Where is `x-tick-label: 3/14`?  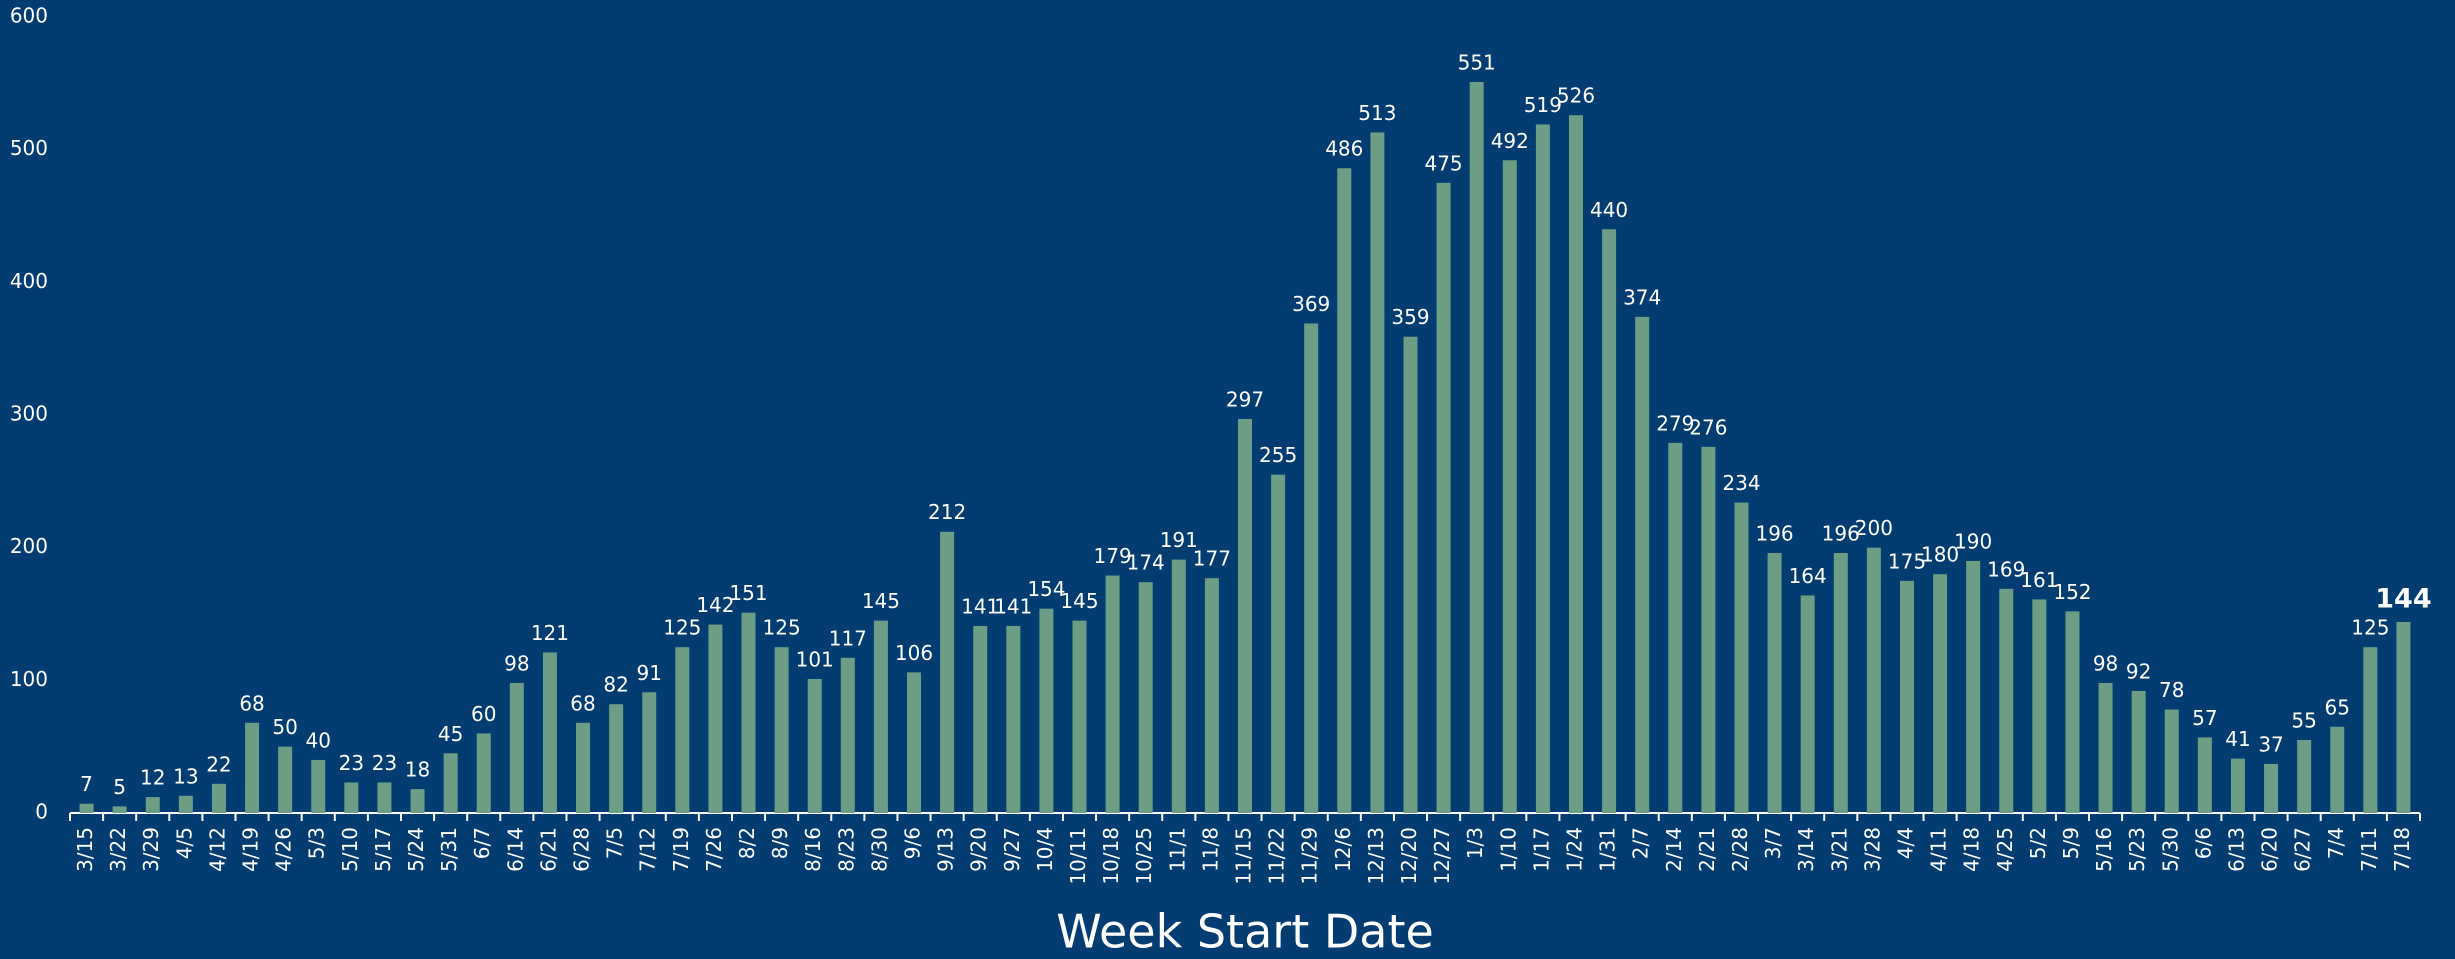 x-tick-label: 3/14 is located at coordinates (1806, 849).